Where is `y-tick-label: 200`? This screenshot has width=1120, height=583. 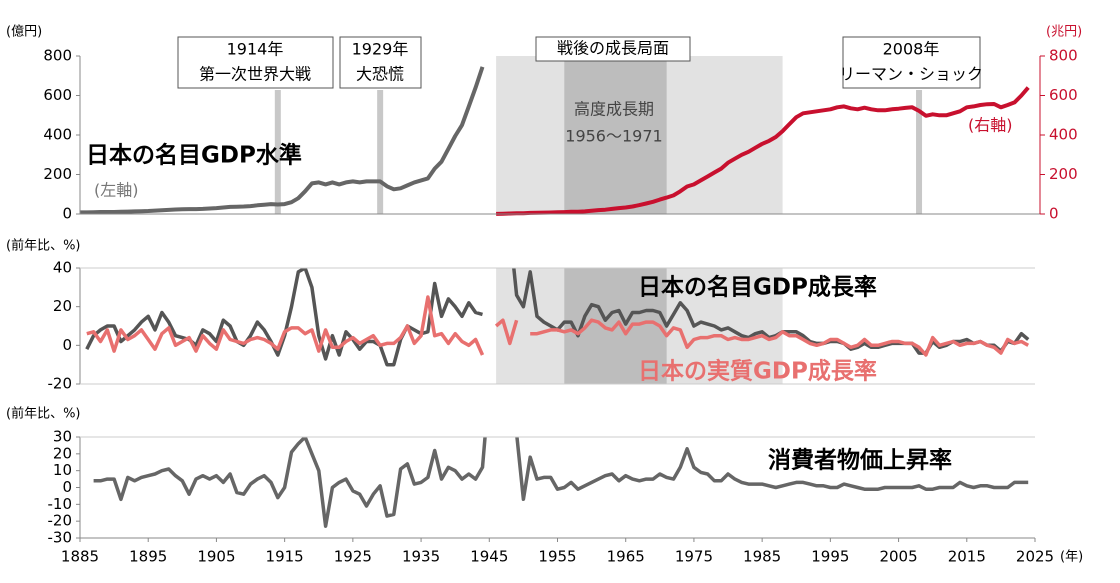
y-tick-label: 200 is located at coordinates (57, 174).